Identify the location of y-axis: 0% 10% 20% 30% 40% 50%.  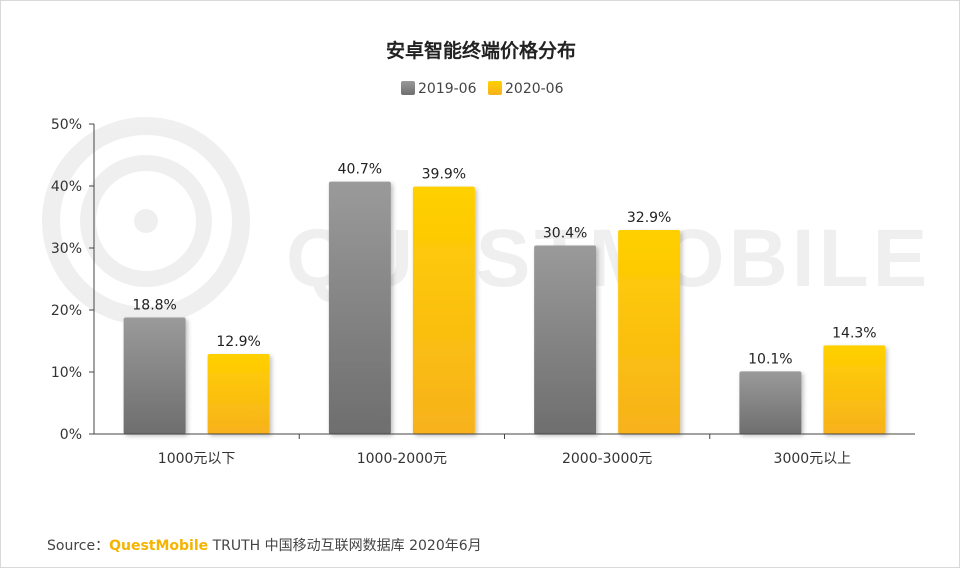
(73, 280).